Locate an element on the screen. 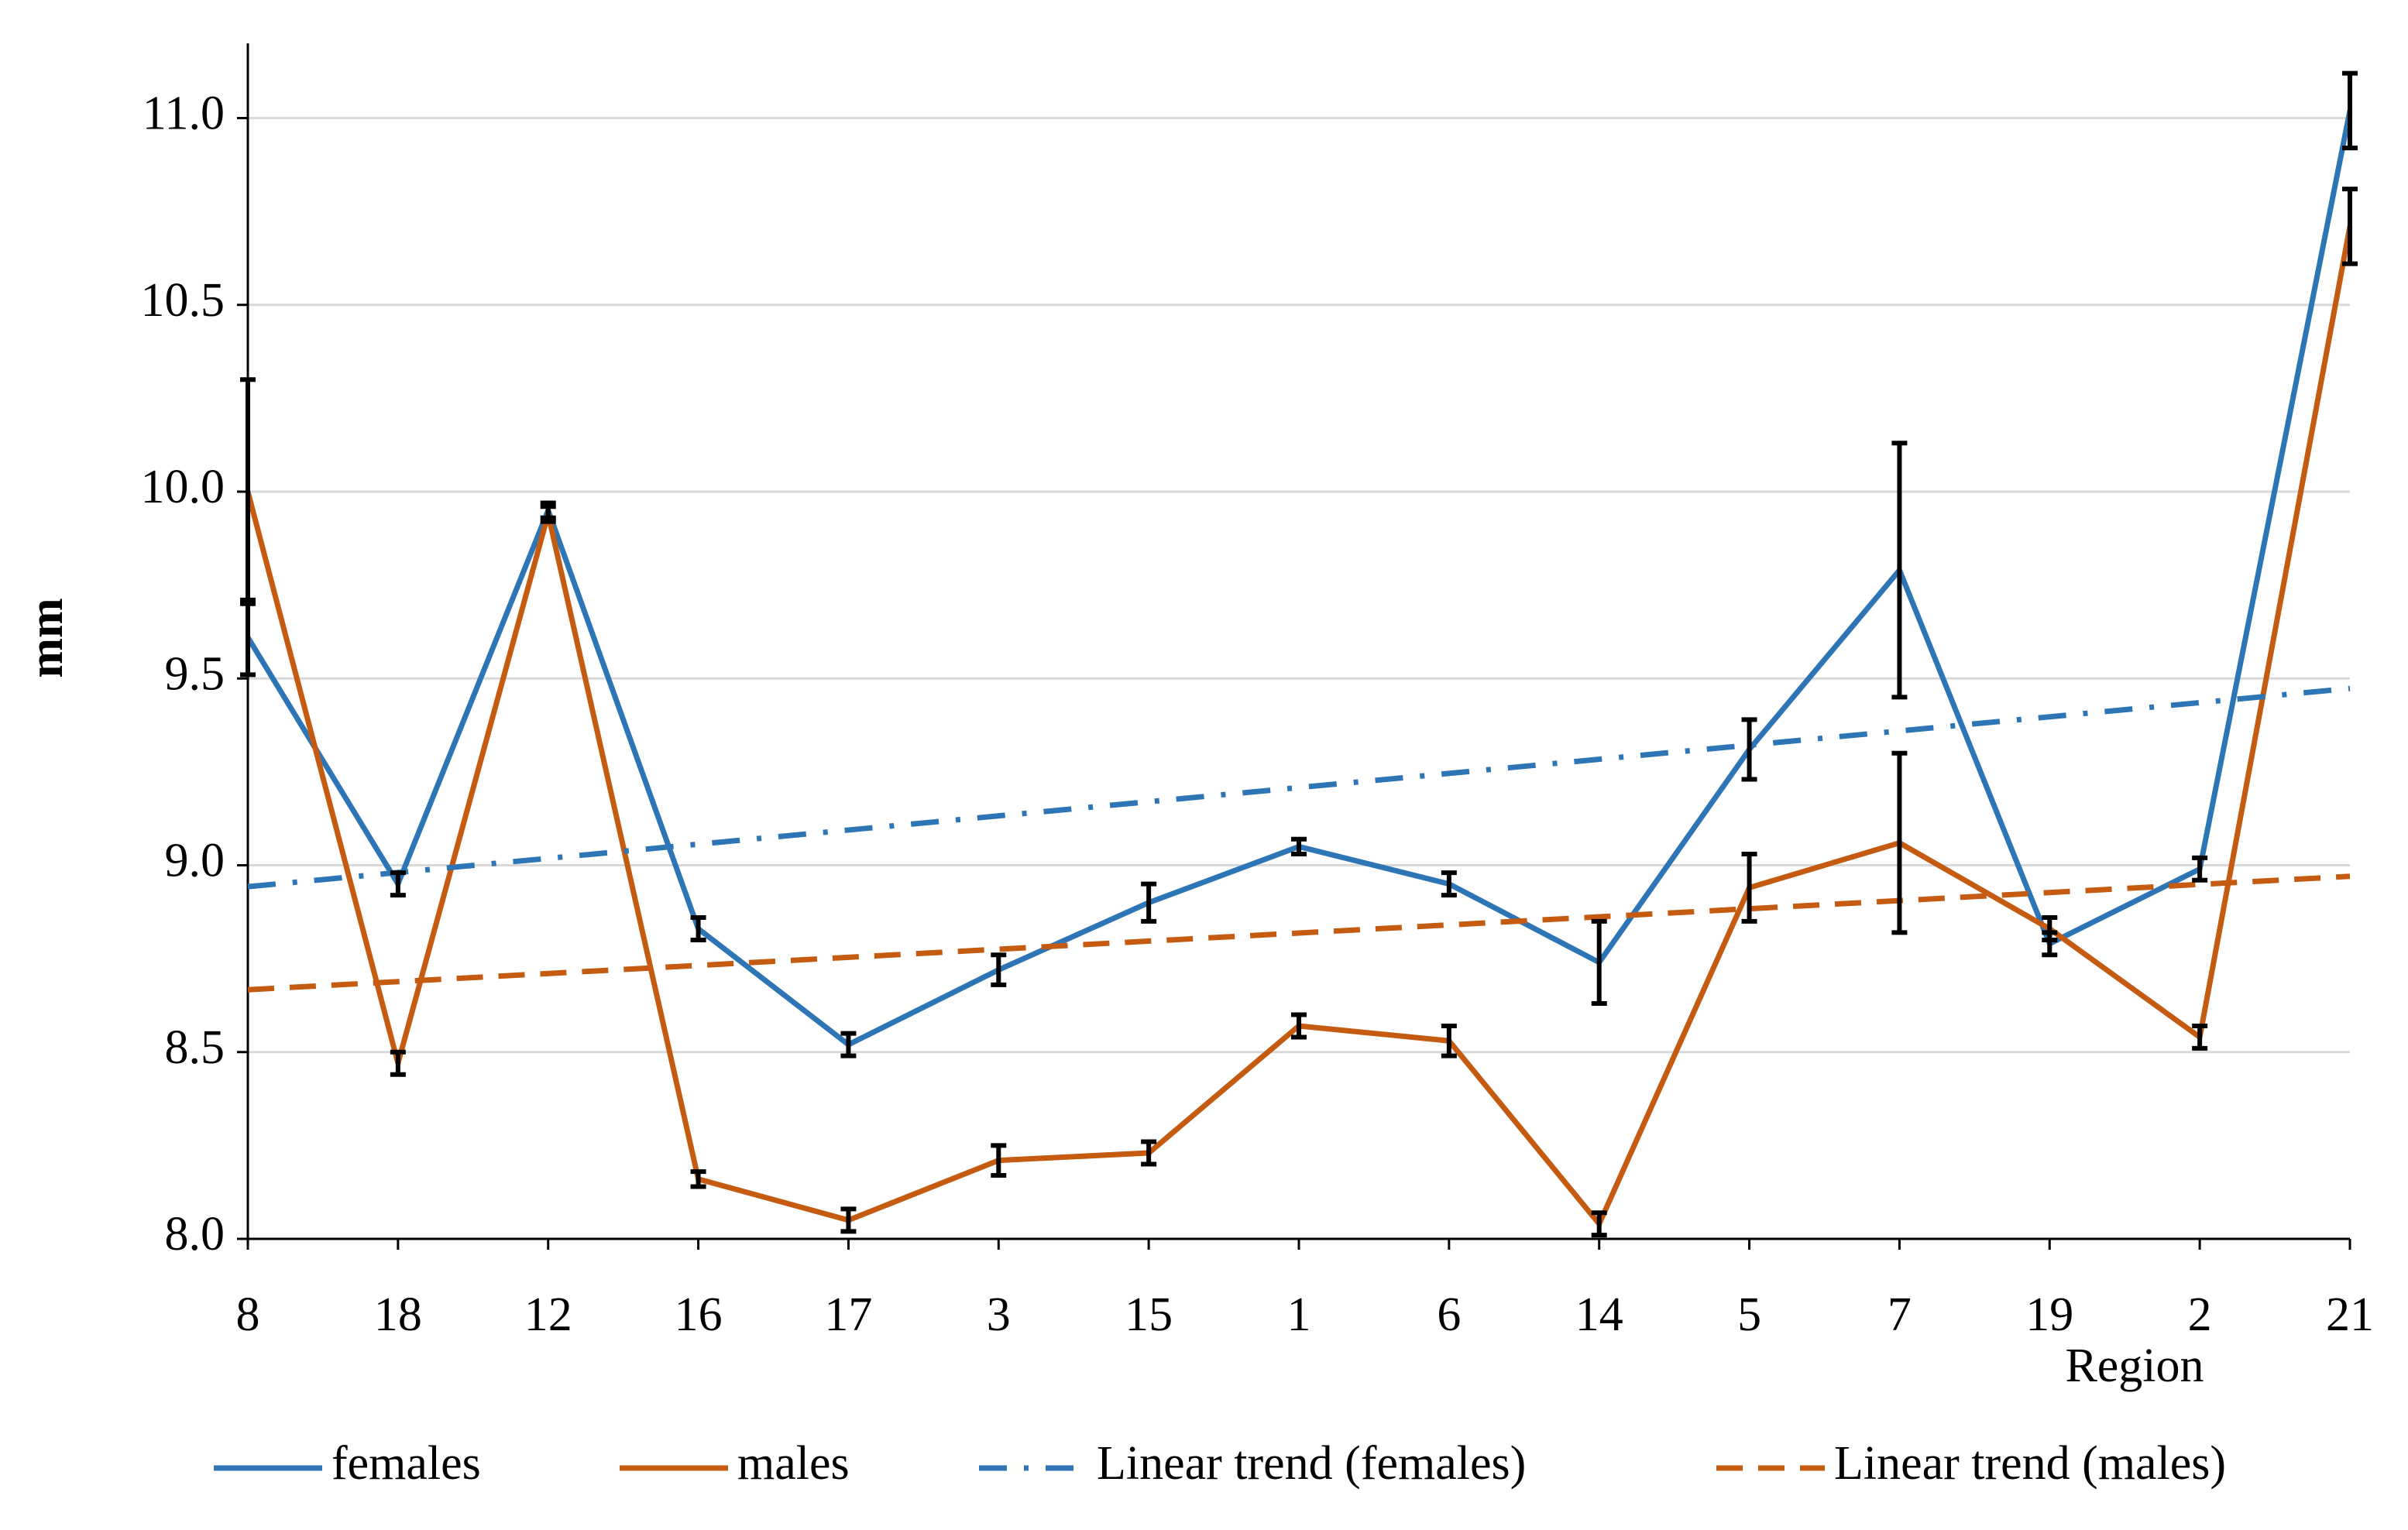 The height and width of the screenshot is (1530, 2408). x-tick-label: 21 is located at coordinates (2350, 1314).